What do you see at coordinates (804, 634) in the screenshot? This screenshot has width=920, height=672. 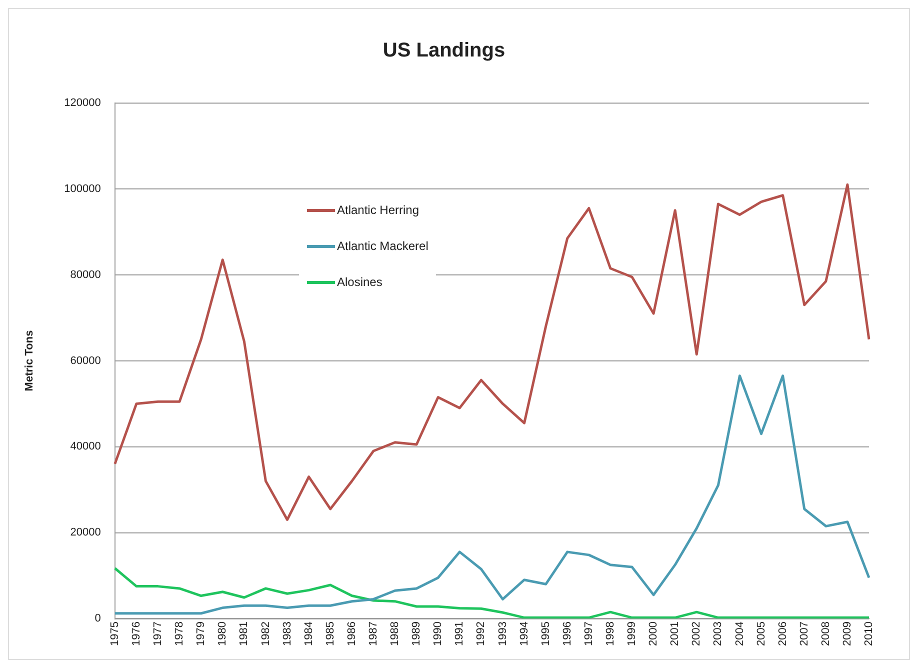 I see `x-tick-label: 2007` at bounding box center [804, 634].